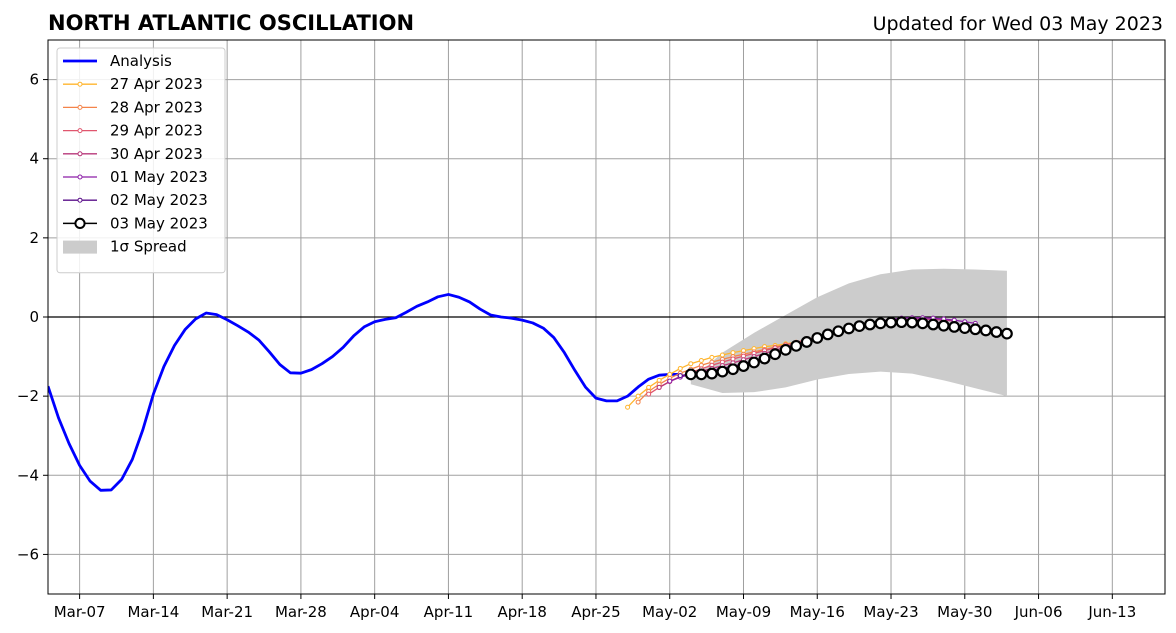 This screenshot has height=633, width=1176. I want to click on x-tick-label: May-30, so click(964, 612).